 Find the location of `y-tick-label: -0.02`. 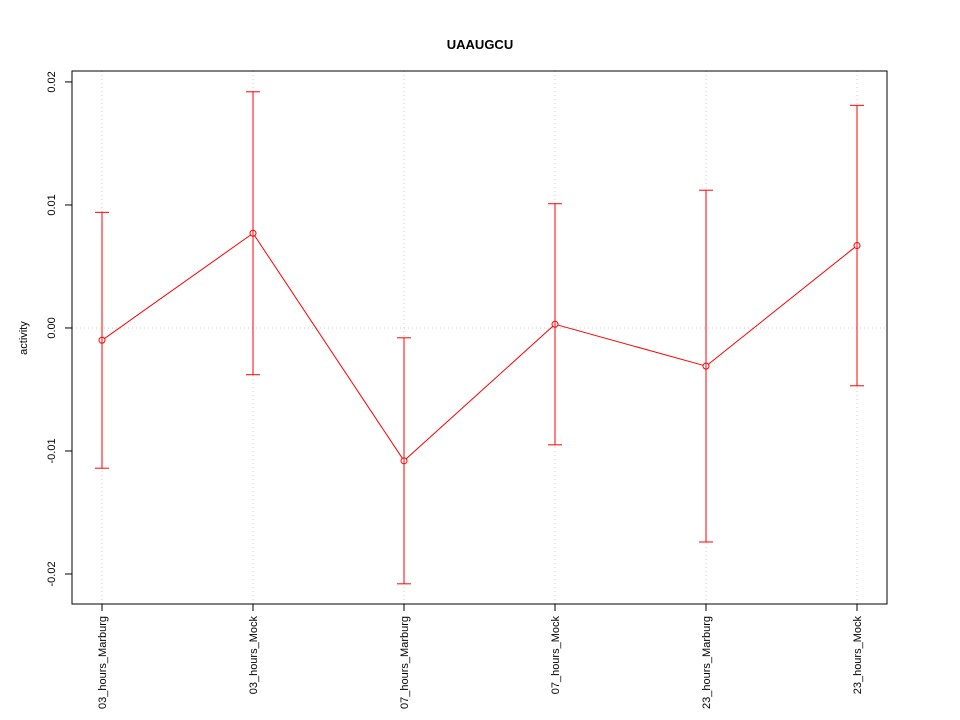

y-tick-label: -0.02 is located at coordinates (52, 573).